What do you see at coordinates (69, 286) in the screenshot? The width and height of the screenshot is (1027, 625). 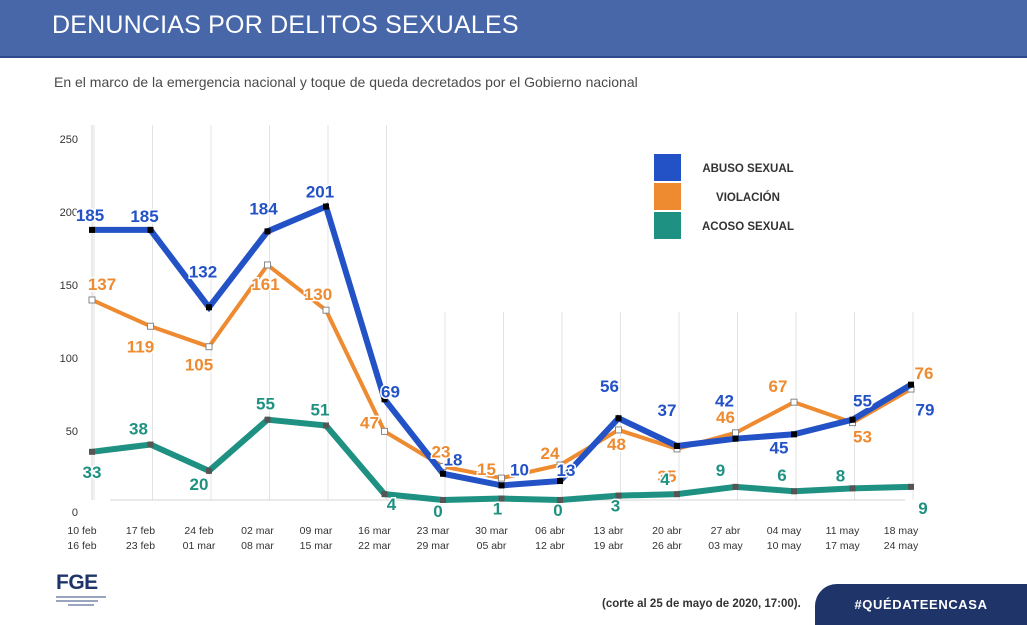 I see `y-tick-label: 150` at bounding box center [69, 286].